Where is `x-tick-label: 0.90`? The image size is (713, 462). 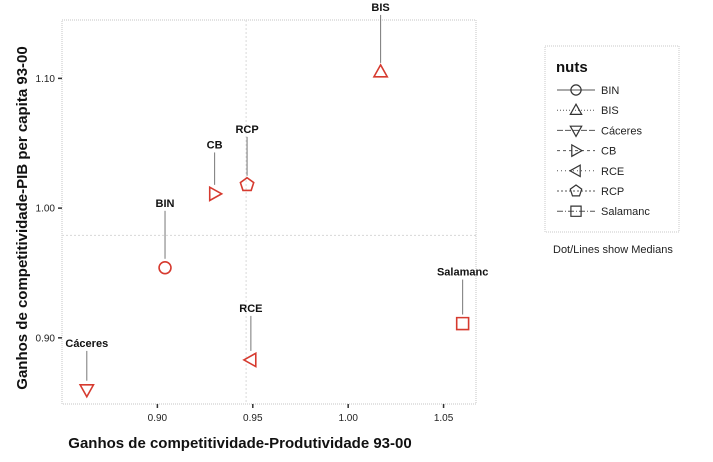
x-tick-label: 0.90 is located at coordinates (158, 418).